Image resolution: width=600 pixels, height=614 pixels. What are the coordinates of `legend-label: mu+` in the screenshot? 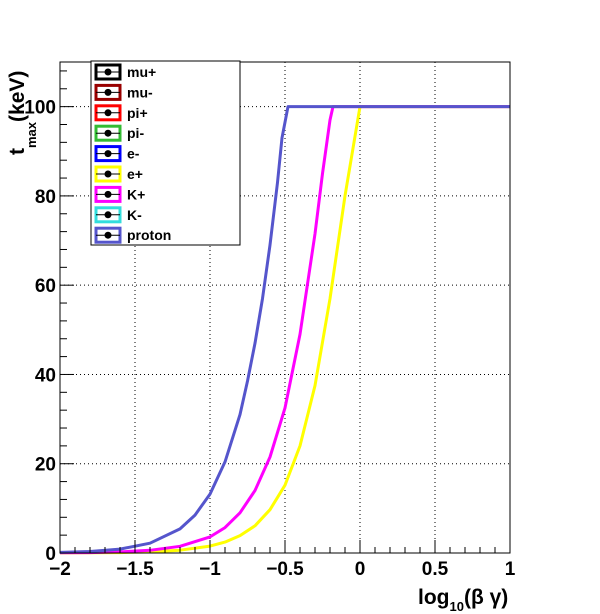 It's located at (141, 72).